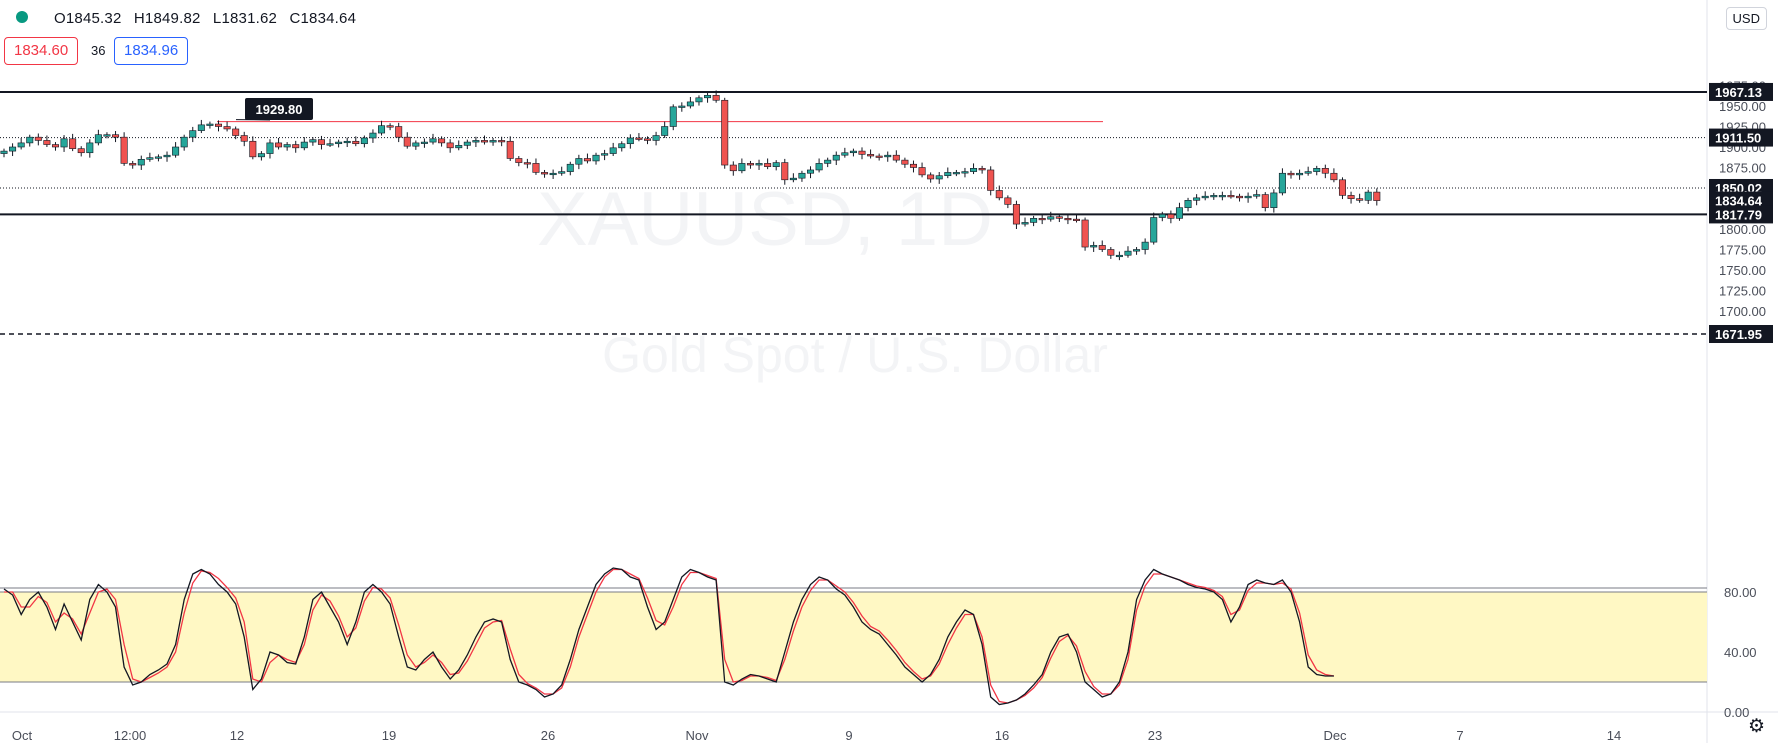 The width and height of the screenshot is (1778, 743). I want to click on market-open-dot, so click(22, 17).